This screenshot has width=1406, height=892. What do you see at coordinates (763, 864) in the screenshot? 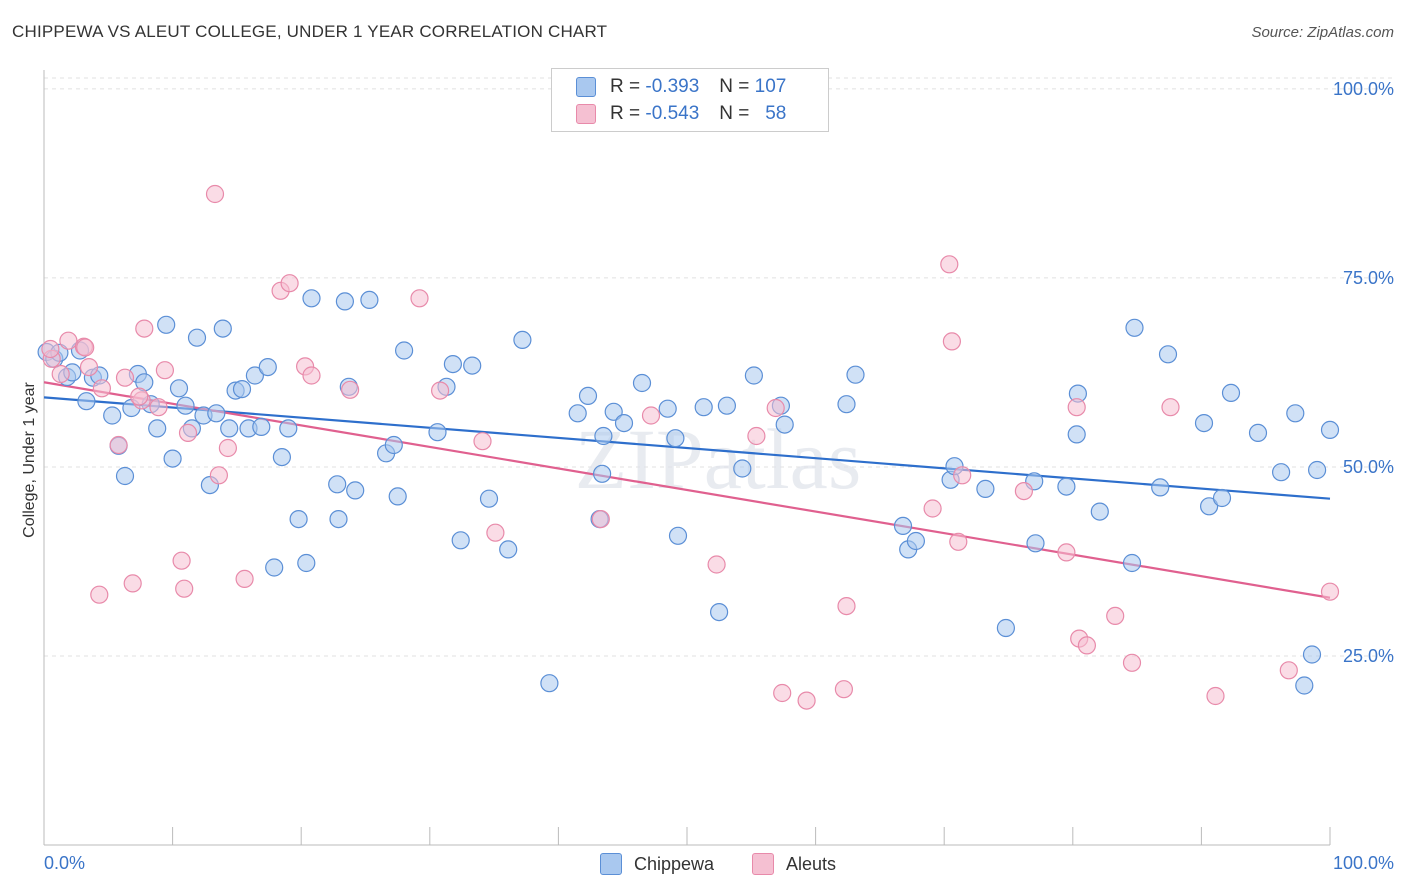
I see `aleuts-swatch` at bounding box center [763, 864].